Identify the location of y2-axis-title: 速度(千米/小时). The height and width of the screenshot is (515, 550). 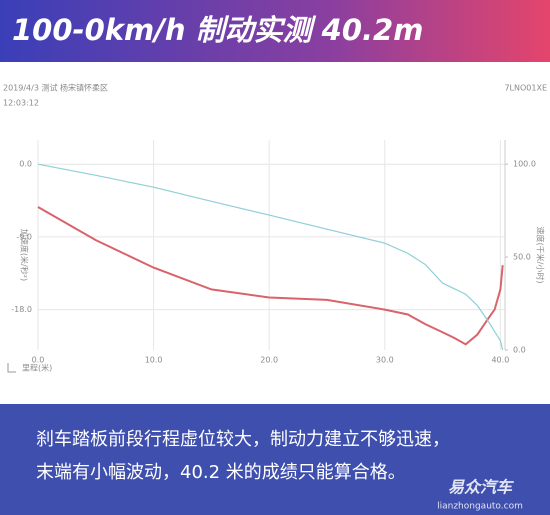
(541, 255).